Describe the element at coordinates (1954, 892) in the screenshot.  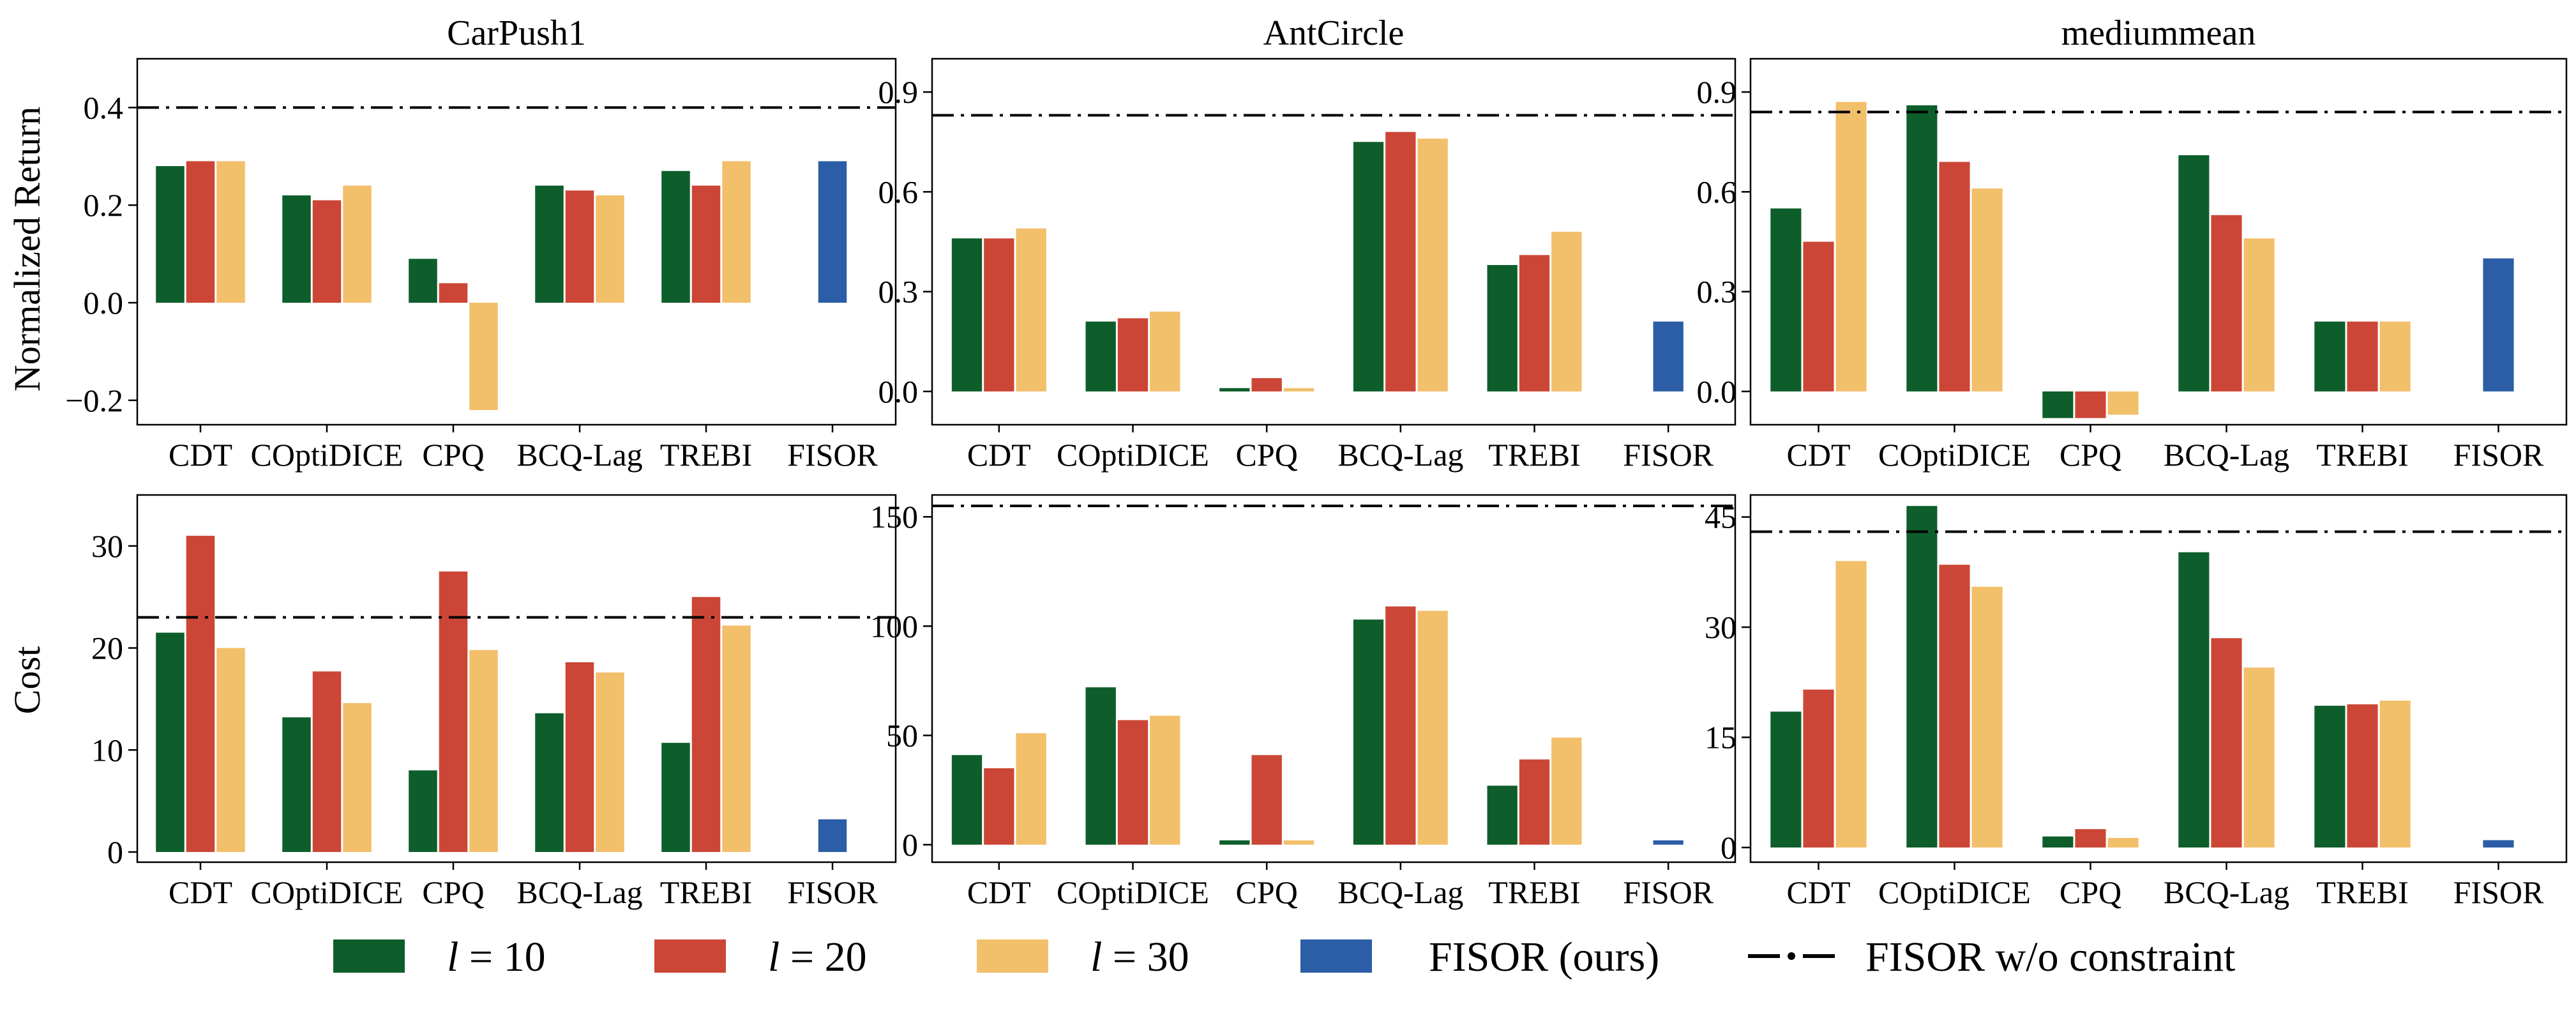
I see `x-tick-label: COptiDICE` at that location.